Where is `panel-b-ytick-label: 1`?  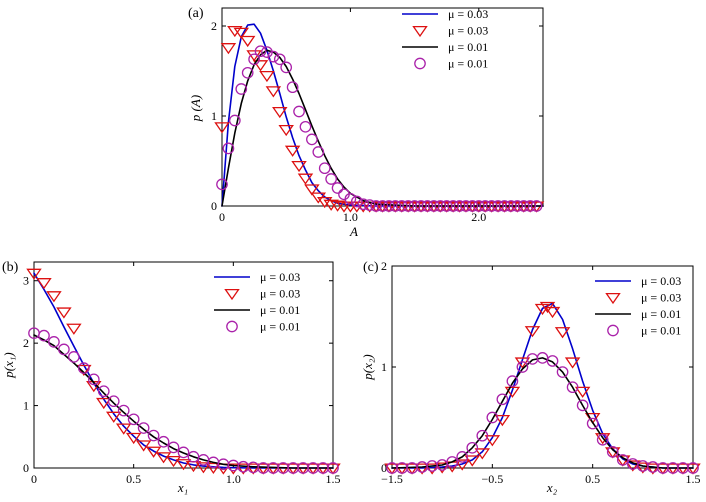
panel-b-ytick-label: 1 is located at coordinates (26, 406).